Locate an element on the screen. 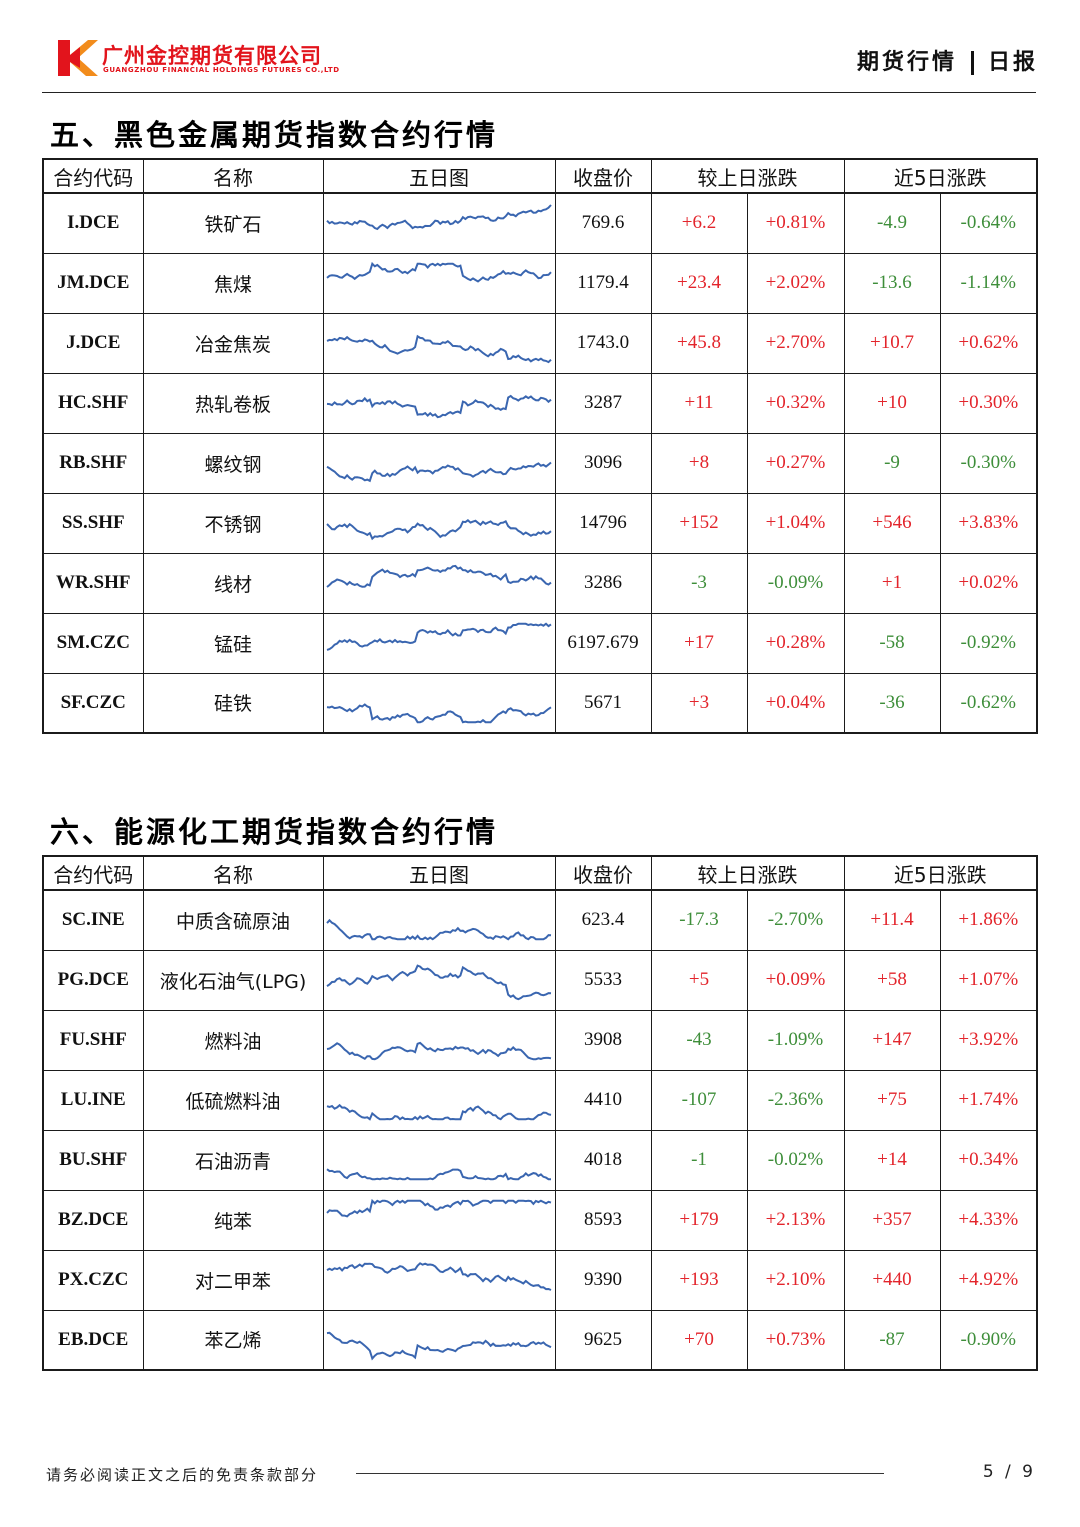 The height and width of the screenshot is (1527, 1080). five-day-change-percent: +3.83% is located at coordinates (988, 523).